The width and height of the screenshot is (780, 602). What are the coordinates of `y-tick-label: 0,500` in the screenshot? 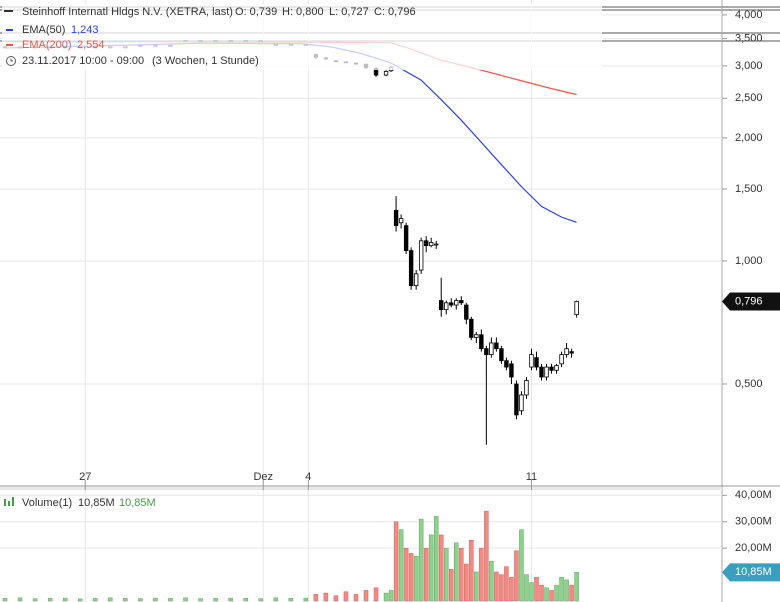 It's located at (749, 384).